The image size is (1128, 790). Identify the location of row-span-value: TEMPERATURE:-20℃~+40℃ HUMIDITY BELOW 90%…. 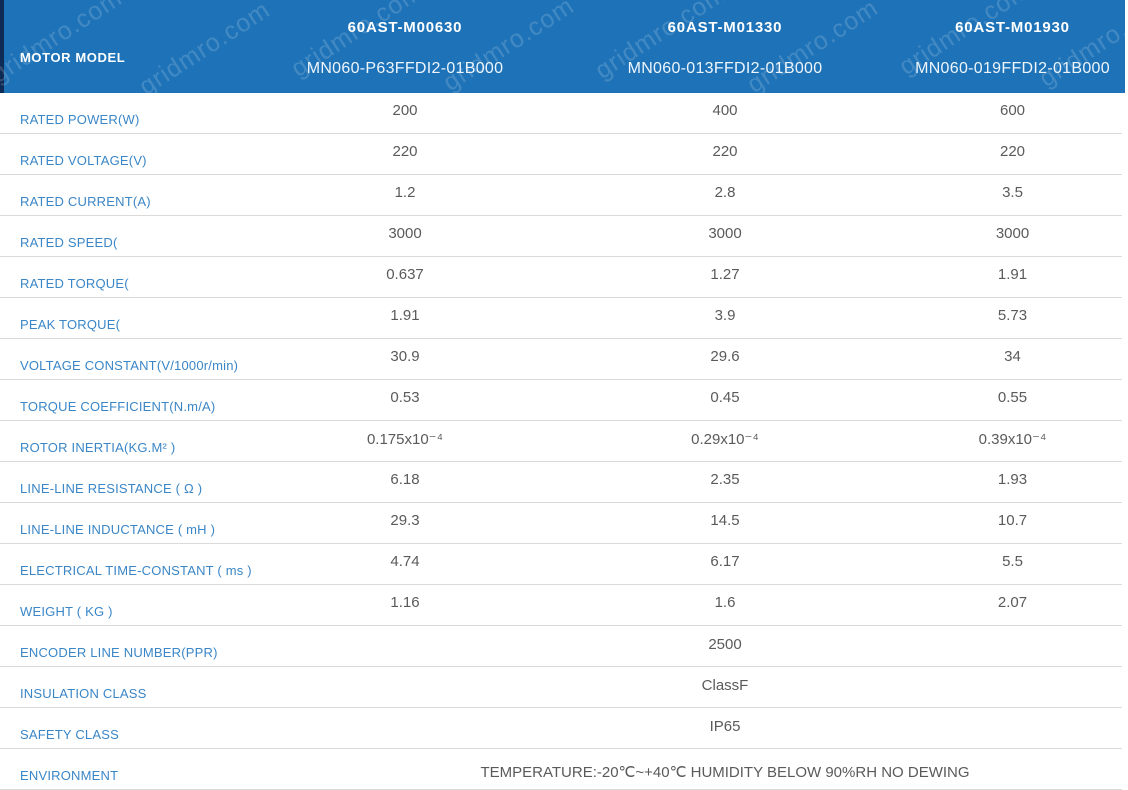
(725, 772).